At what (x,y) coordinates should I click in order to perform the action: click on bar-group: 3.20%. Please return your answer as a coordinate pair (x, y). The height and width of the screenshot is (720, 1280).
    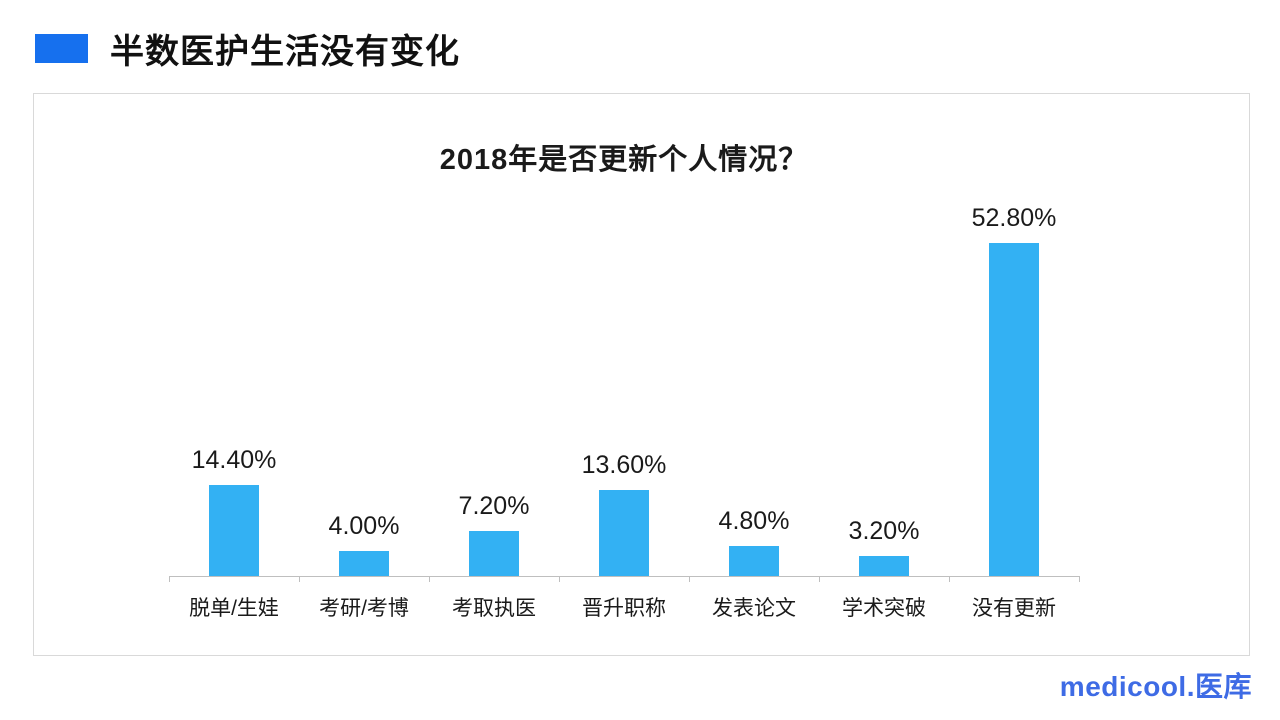
    Looking at the image, I should click on (884, 366).